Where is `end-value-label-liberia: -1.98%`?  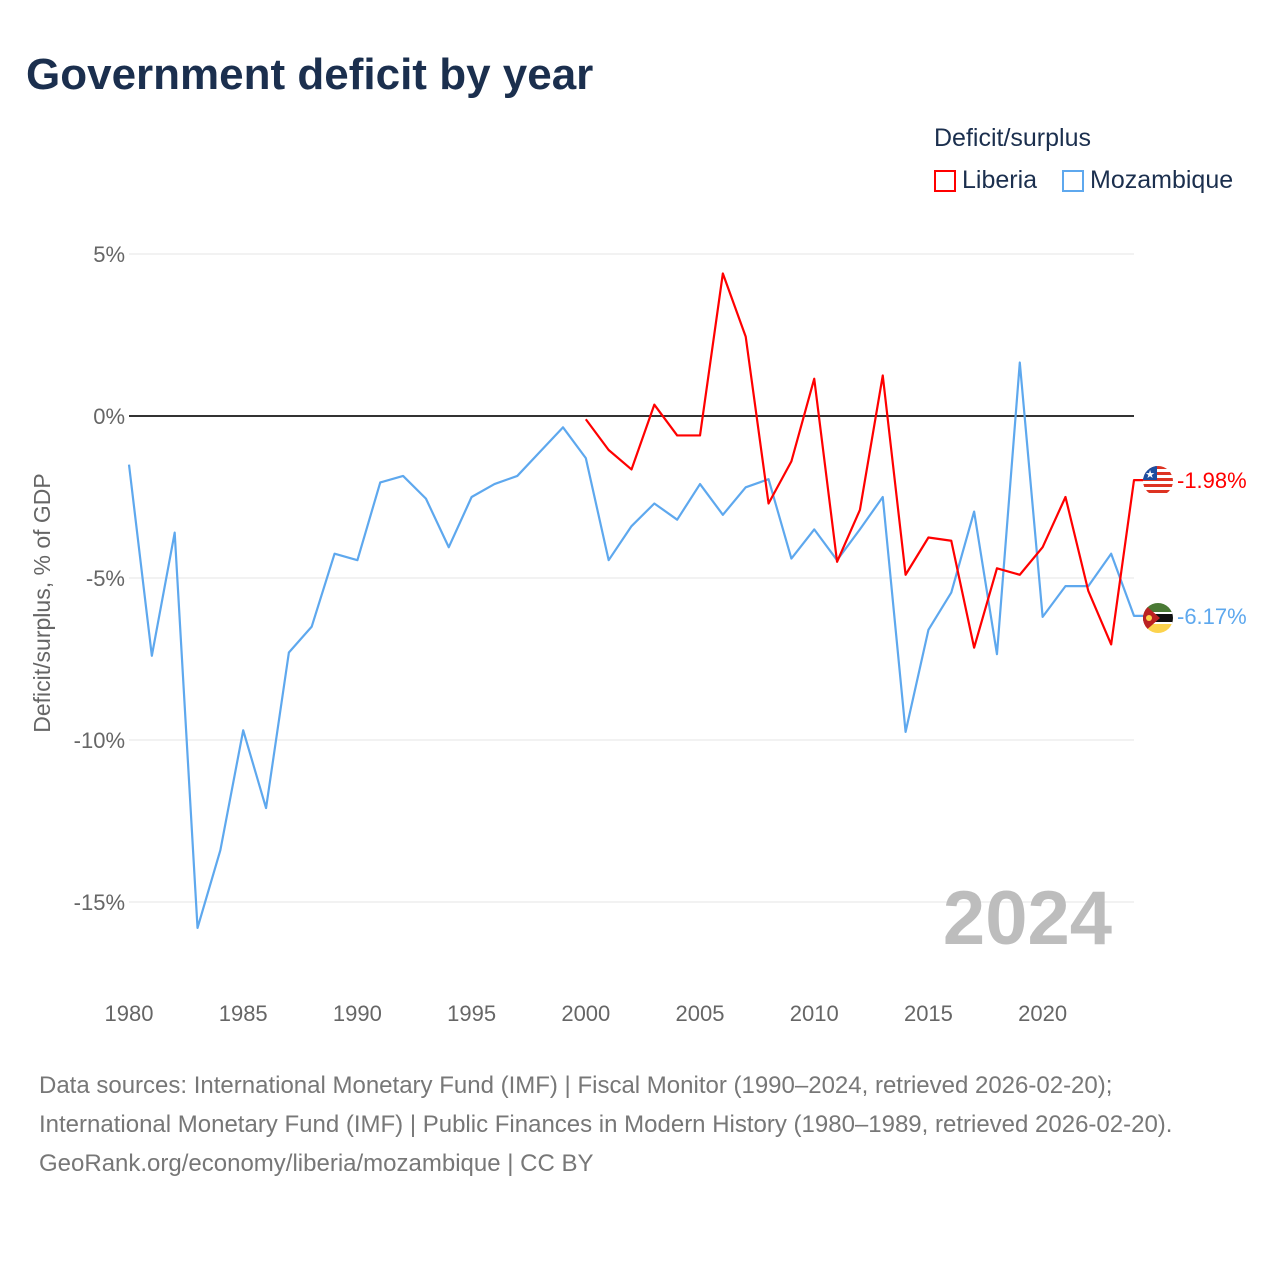 end-value-label-liberia: -1.98% is located at coordinates (1212, 480).